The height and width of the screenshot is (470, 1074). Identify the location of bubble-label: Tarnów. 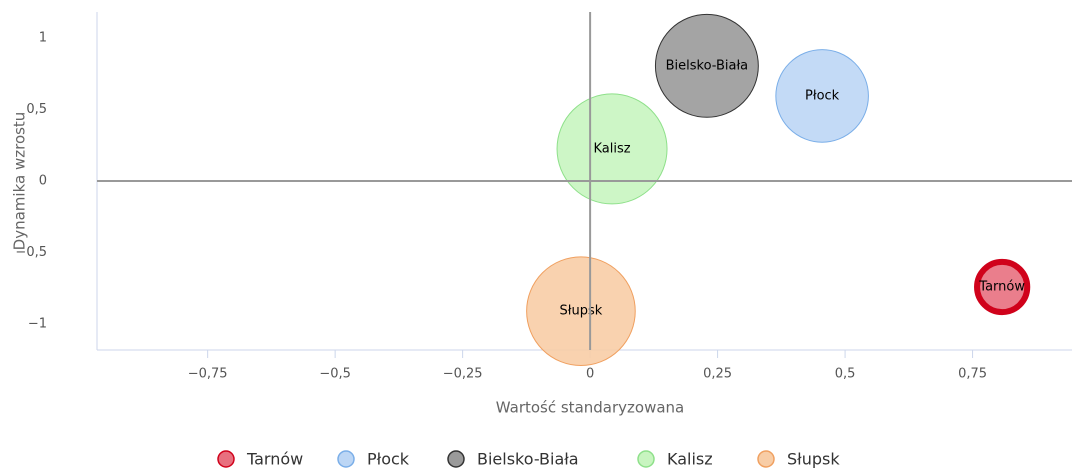
(1001, 286).